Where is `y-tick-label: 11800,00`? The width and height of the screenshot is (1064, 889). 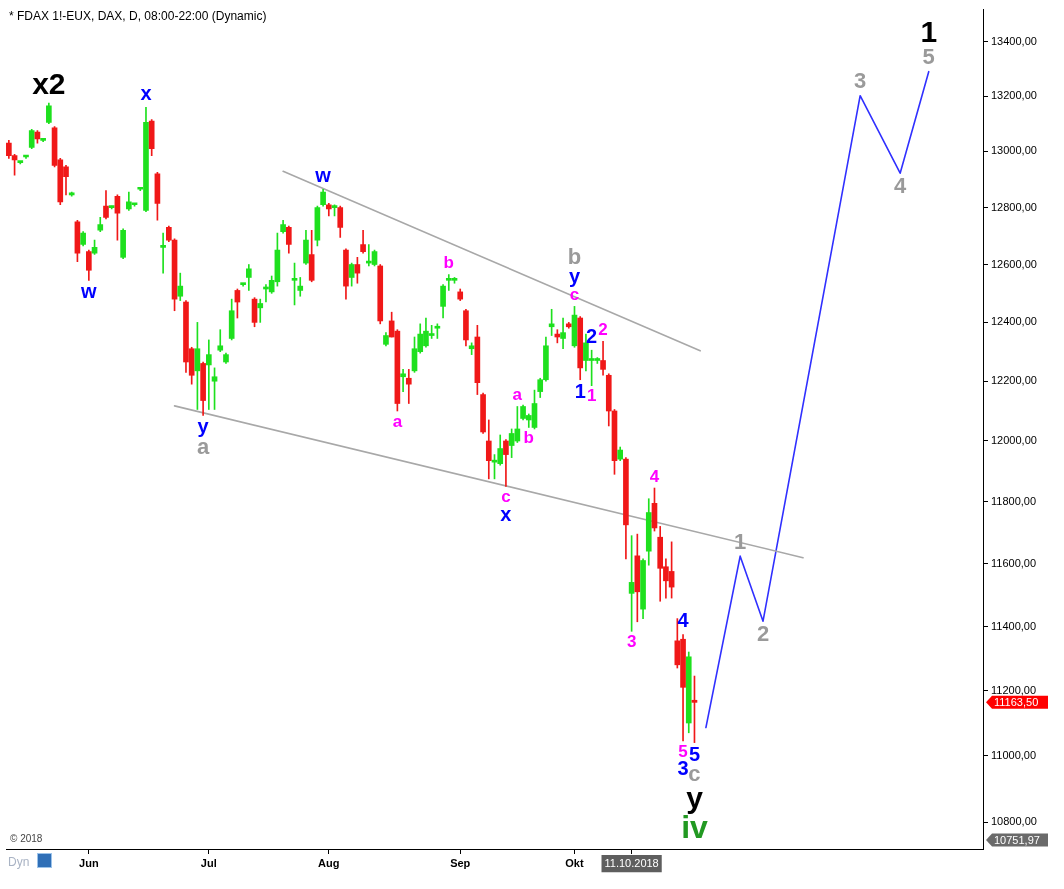
y-tick-label: 11800,00 is located at coordinates (1014, 500).